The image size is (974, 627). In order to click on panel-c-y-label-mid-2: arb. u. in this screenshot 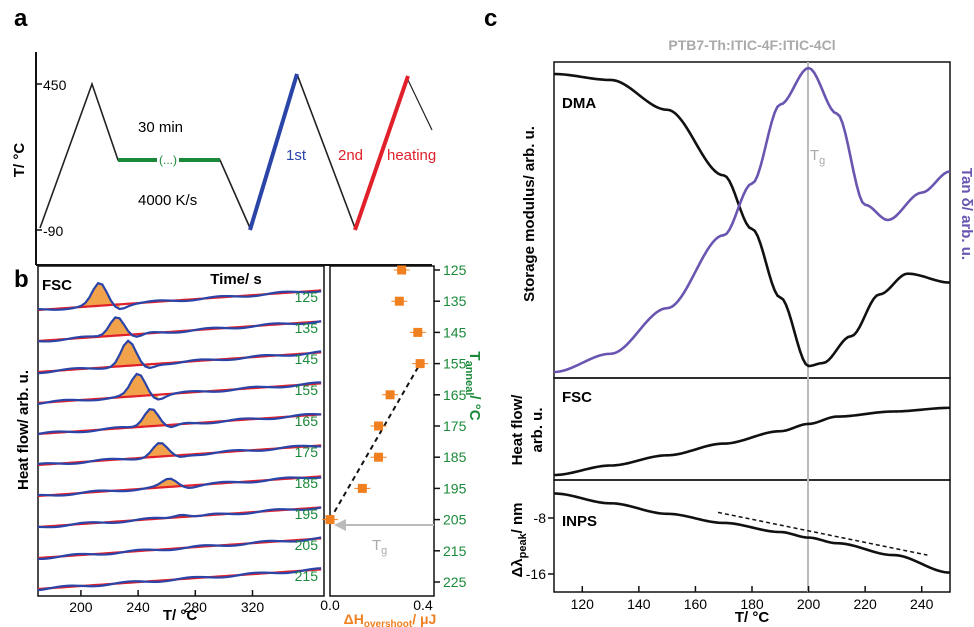, I will do `click(537, 429)`.